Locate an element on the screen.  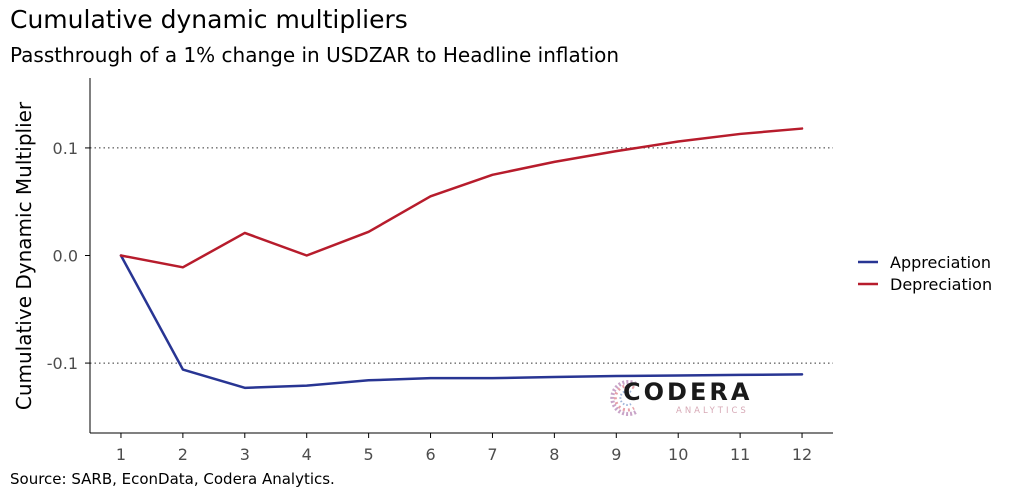
x-tick-label: 11 is located at coordinates (740, 454).